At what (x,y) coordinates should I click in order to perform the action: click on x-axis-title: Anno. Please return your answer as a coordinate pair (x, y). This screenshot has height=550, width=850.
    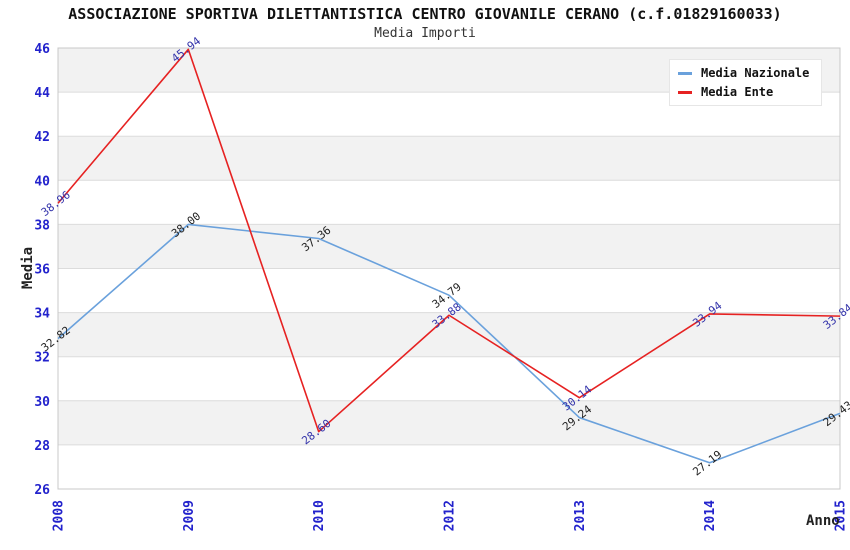
    Looking at the image, I should click on (823, 521).